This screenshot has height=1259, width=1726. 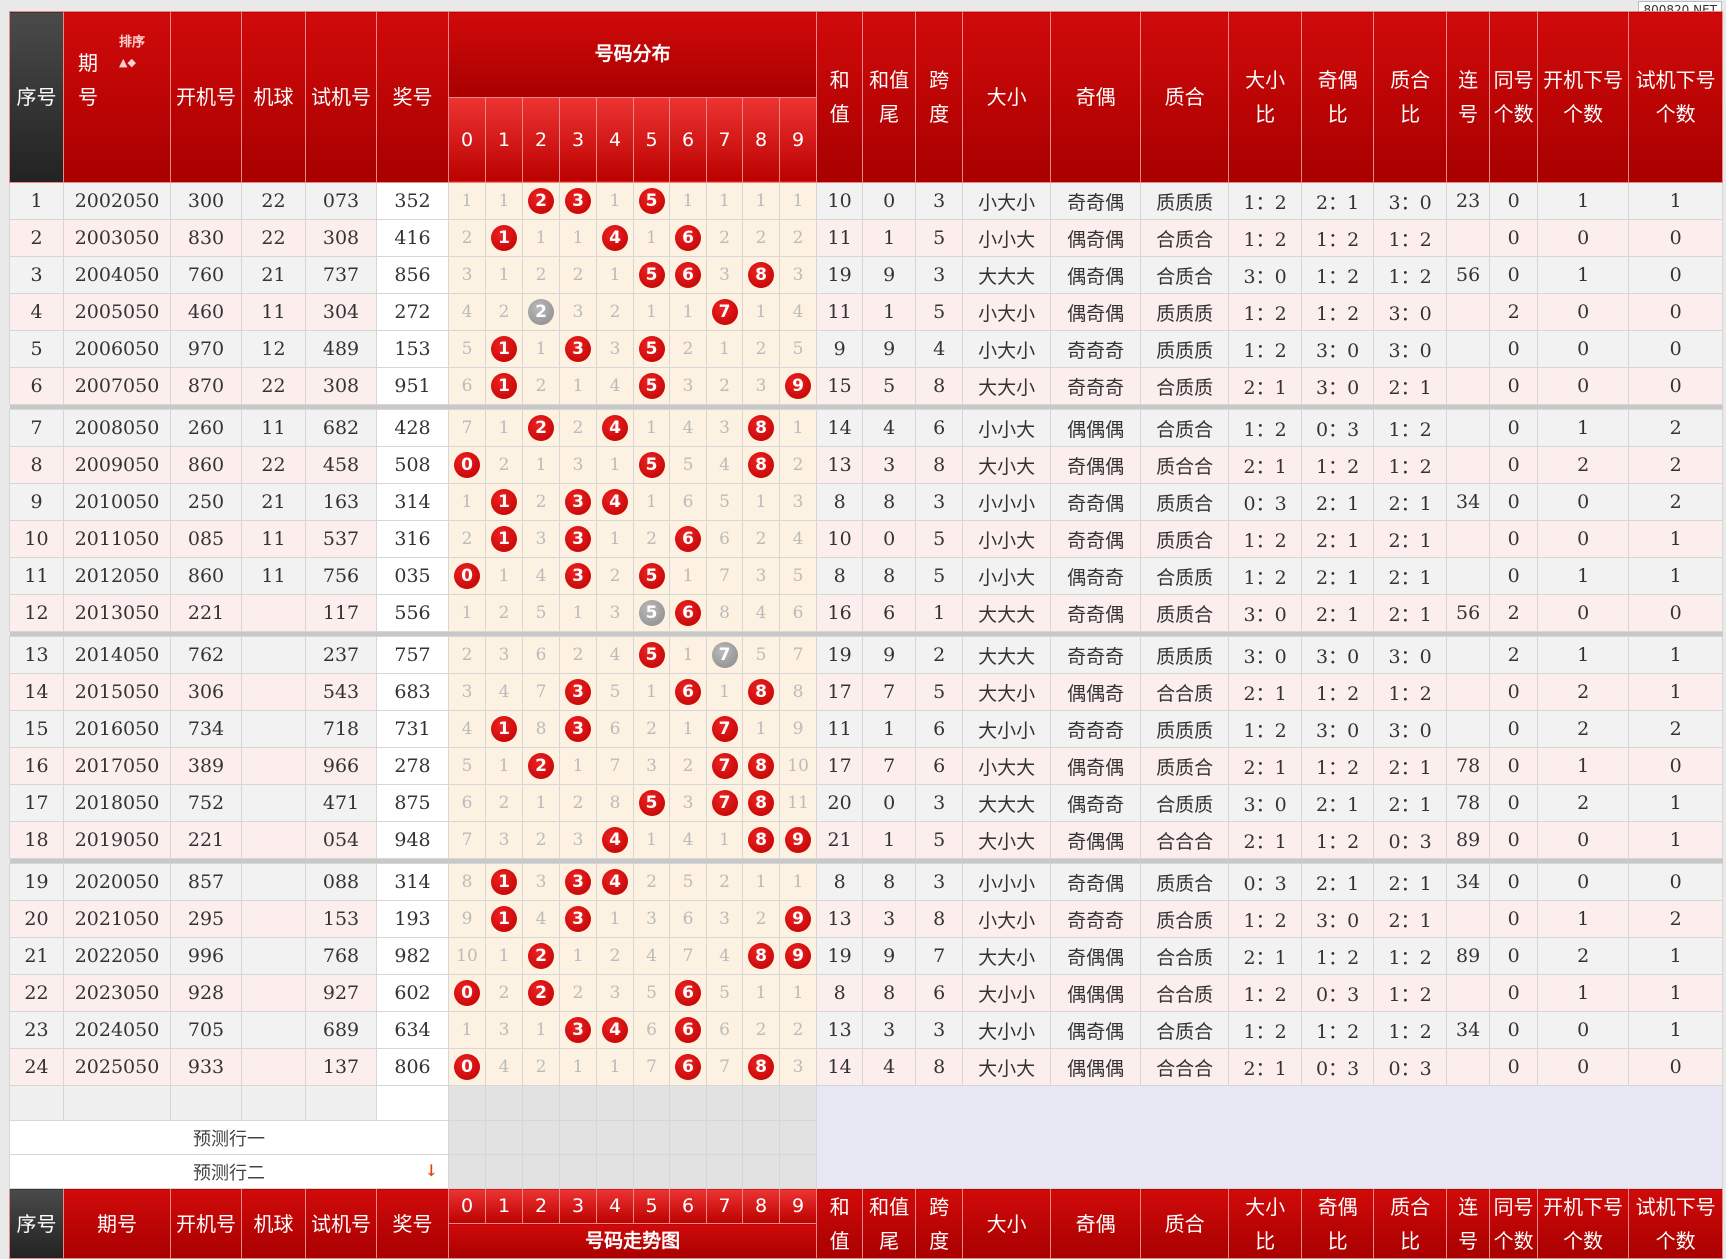 What do you see at coordinates (724, 766) in the screenshot?
I see `dist-cell-7: 7` at bounding box center [724, 766].